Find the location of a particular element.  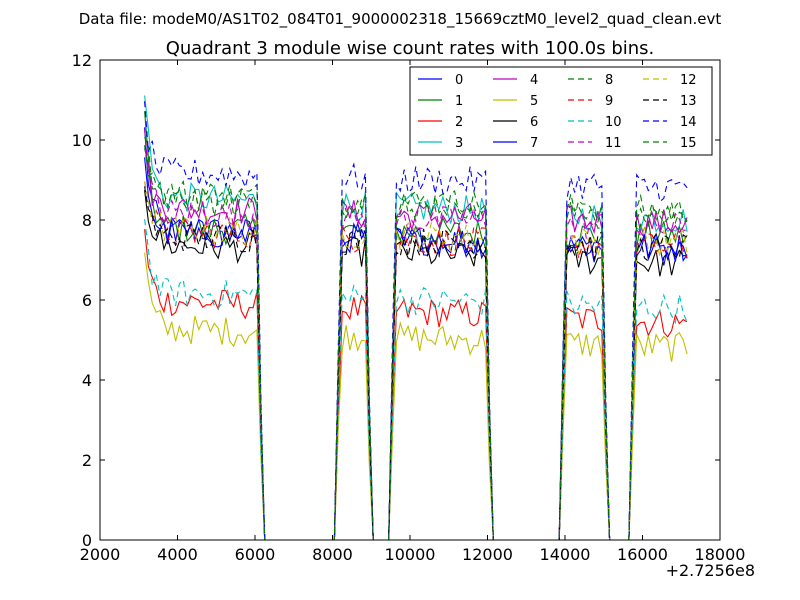

legend-label-14: 14 is located at coordinates (688, 122).